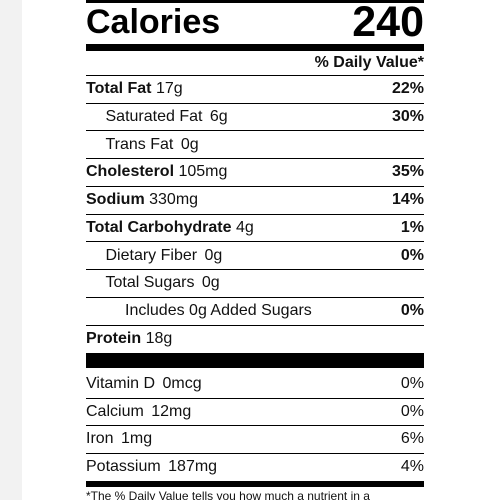 Image resolution: width=500 pixels, height=500 pixels. What do you see at coordinates (119, 88) in the screenshot?
I see `nutrient-name: Total Fat` at bounding box center [119, 88].